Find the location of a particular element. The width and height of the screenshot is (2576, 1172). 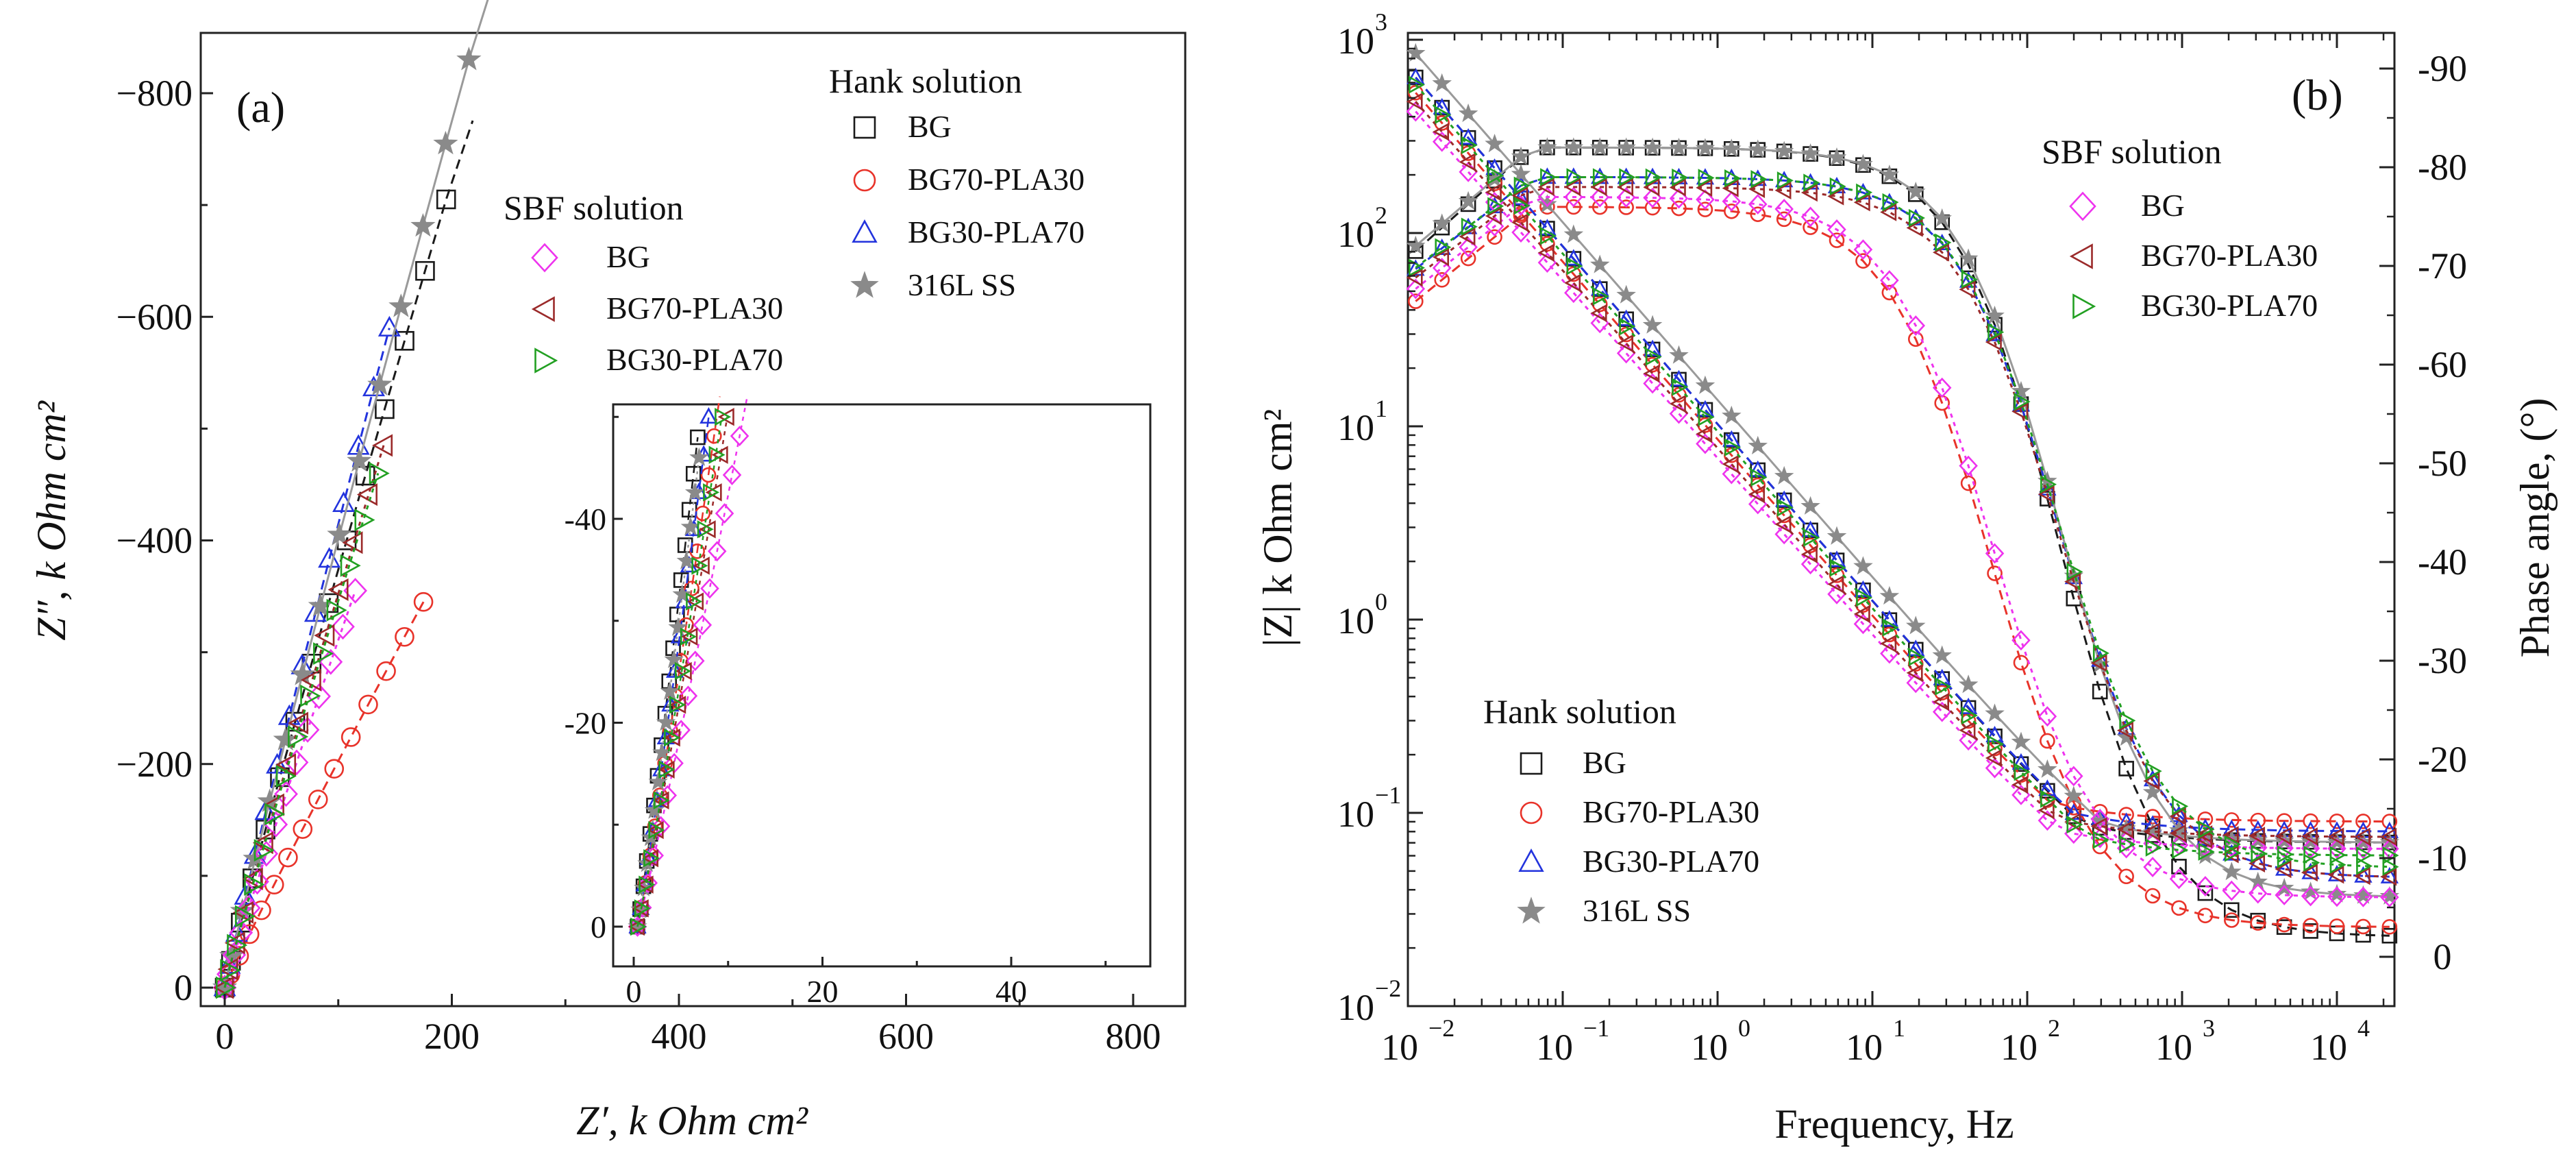

panel-a-sbf-legend-marker is located at coordinates (546, 360).